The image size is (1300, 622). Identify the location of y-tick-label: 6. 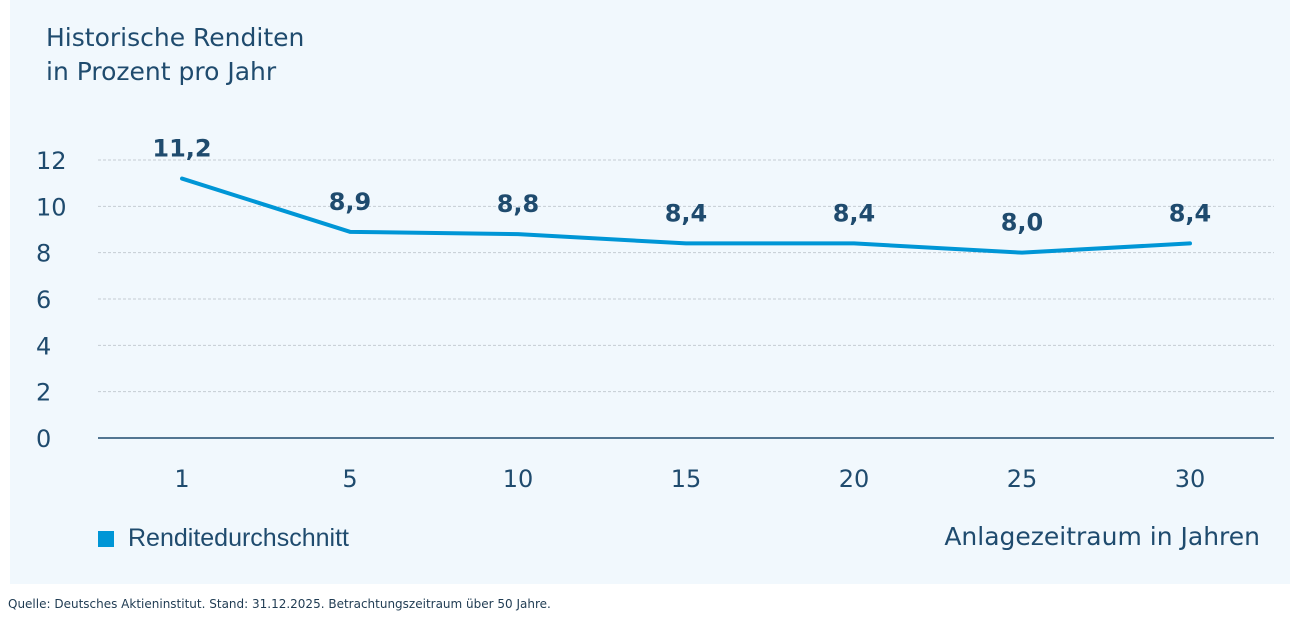
(43, 300).